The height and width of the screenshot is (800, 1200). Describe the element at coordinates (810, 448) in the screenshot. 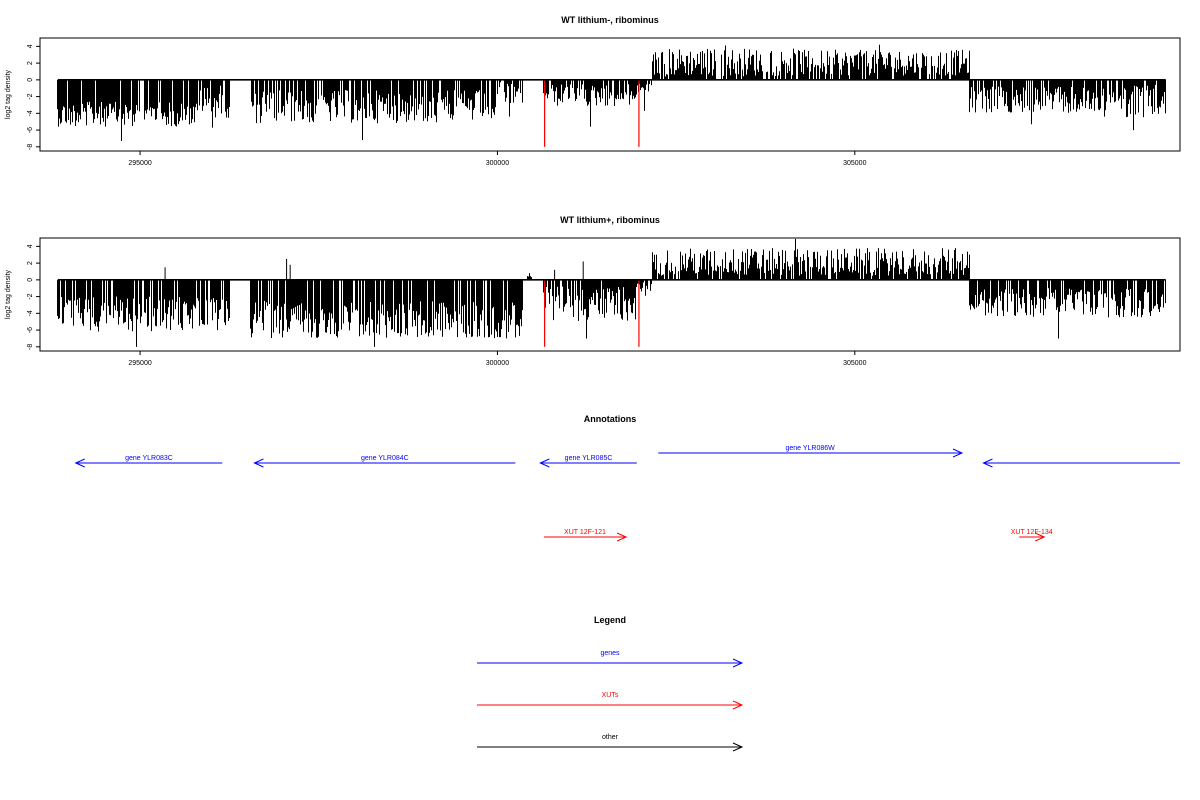

I see `annotation-label: gene YLR086W` at that location.